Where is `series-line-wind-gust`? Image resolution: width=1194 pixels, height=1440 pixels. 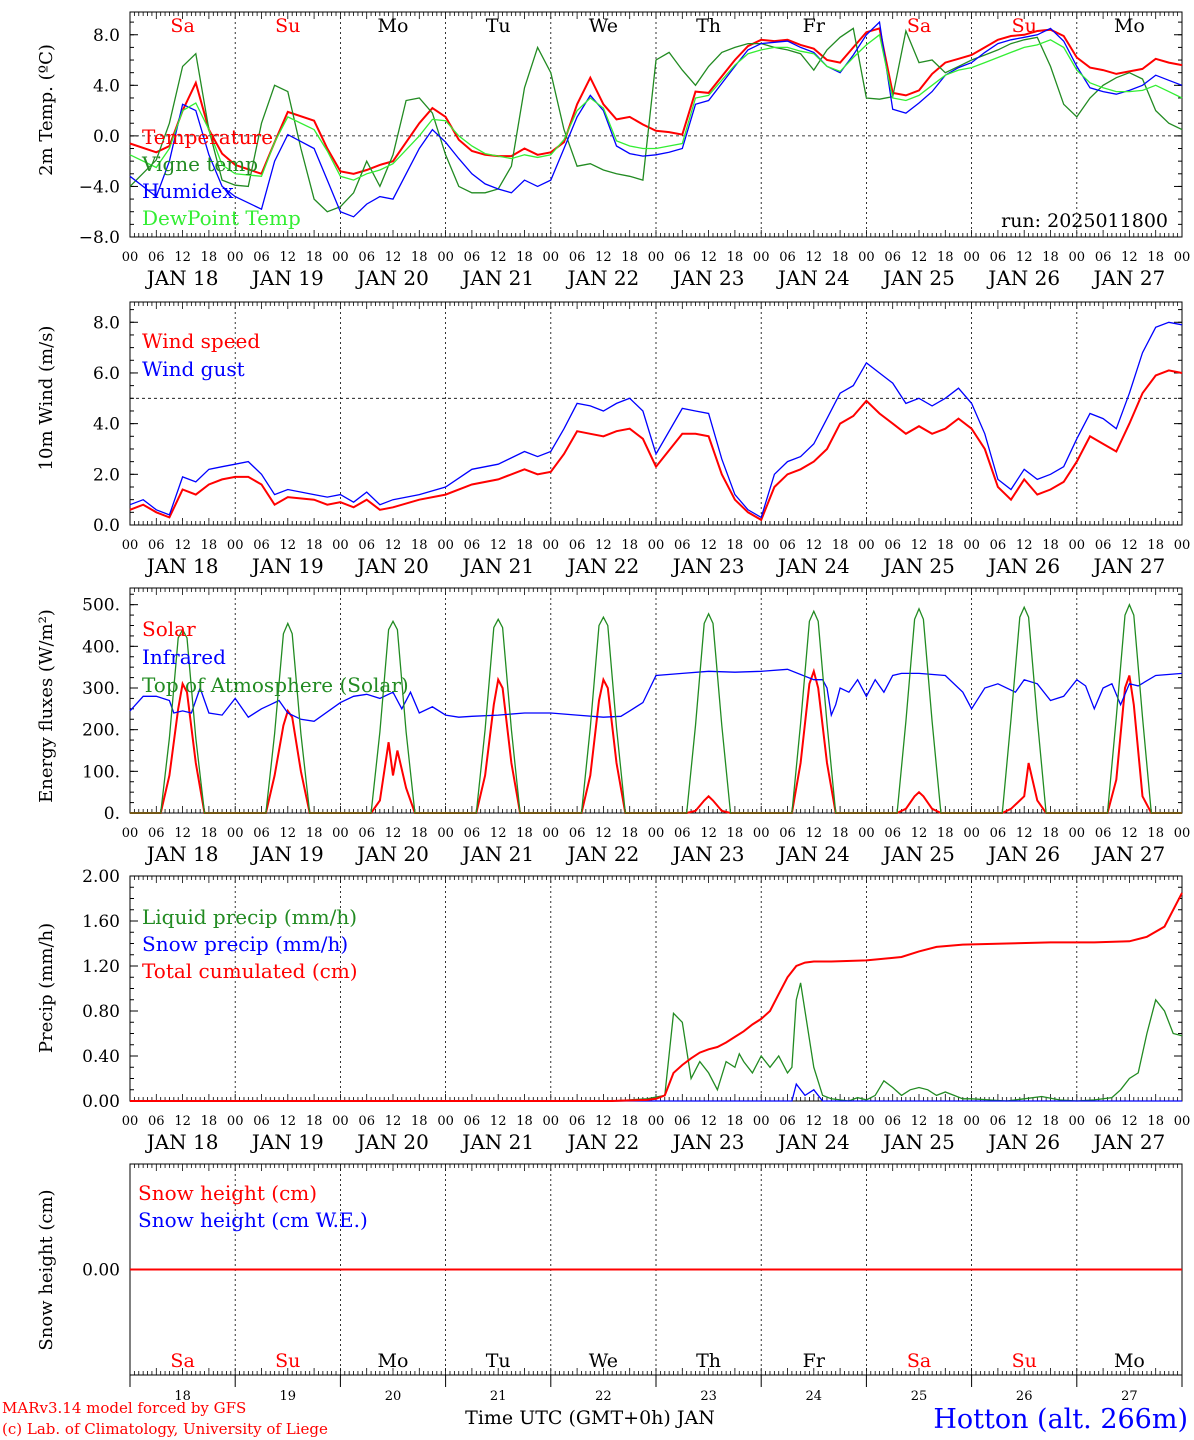 series-line-wind-gust is located at coordinates (656, 420).